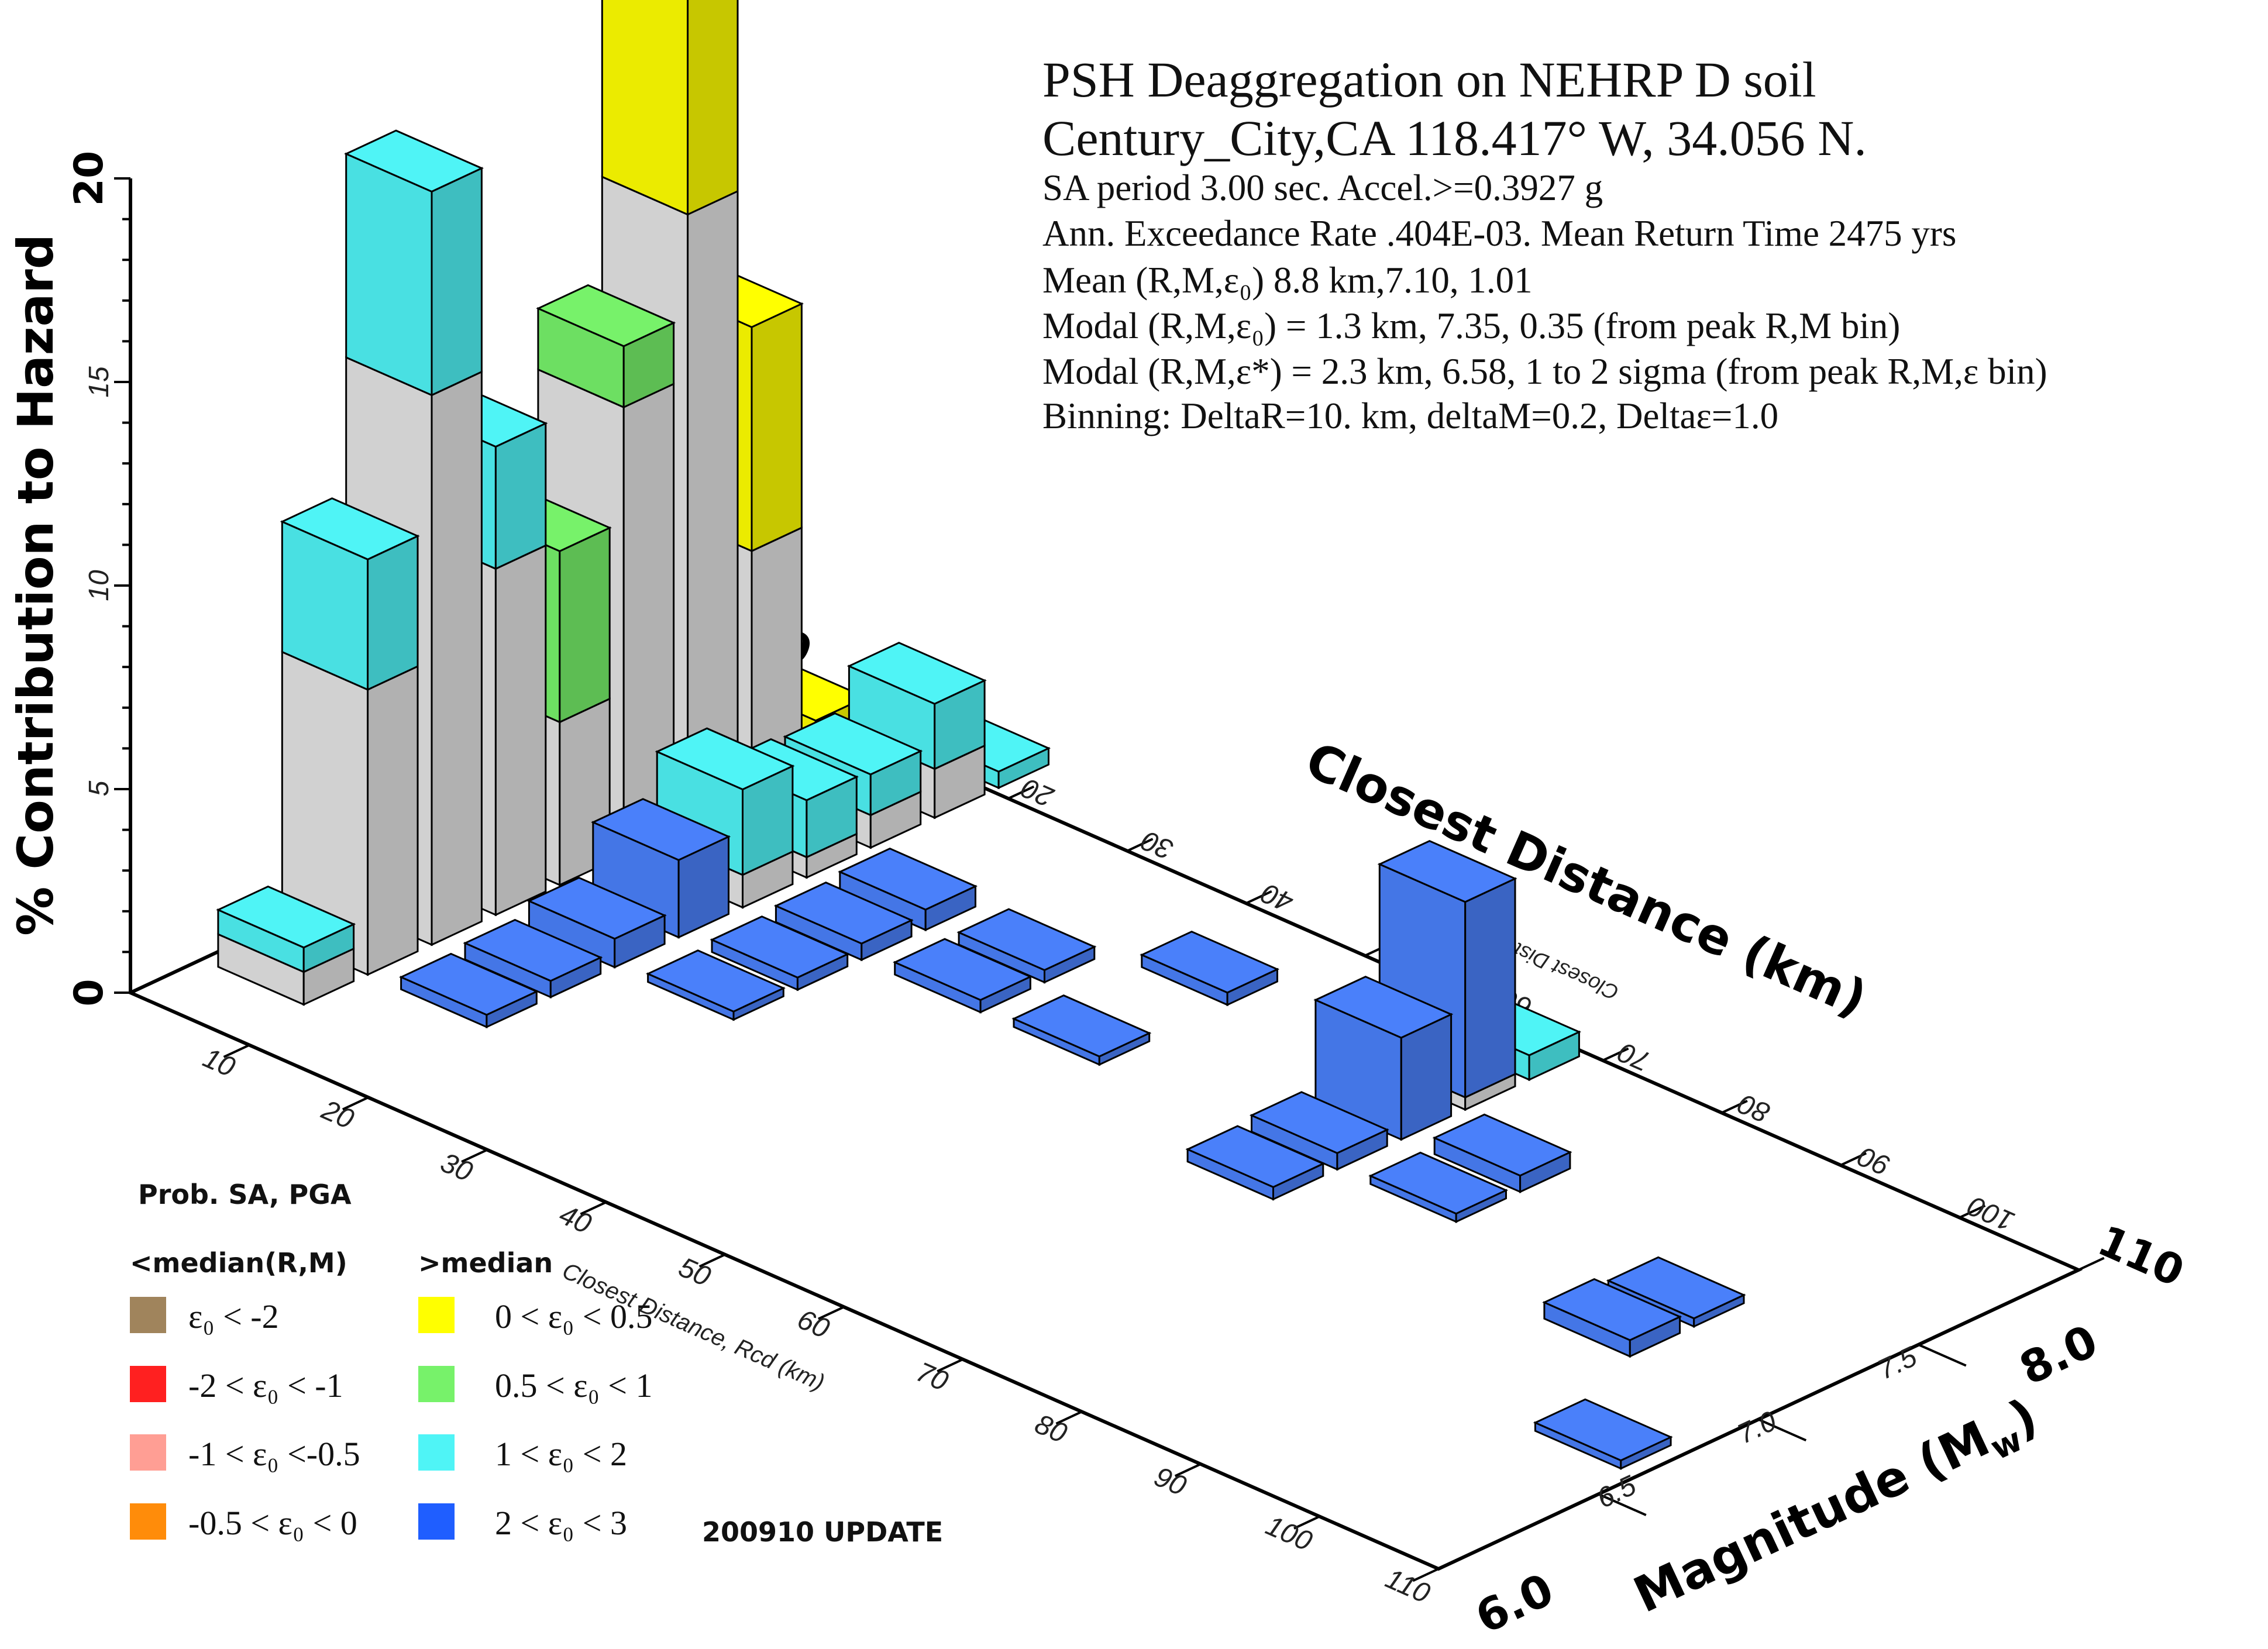 Image resolution: width=2268 pixels, height=1649 pixels. Describe the element at coordinates (813, 1324) in the screenshot. I see `front-dist-tick-60: 60` at that location.